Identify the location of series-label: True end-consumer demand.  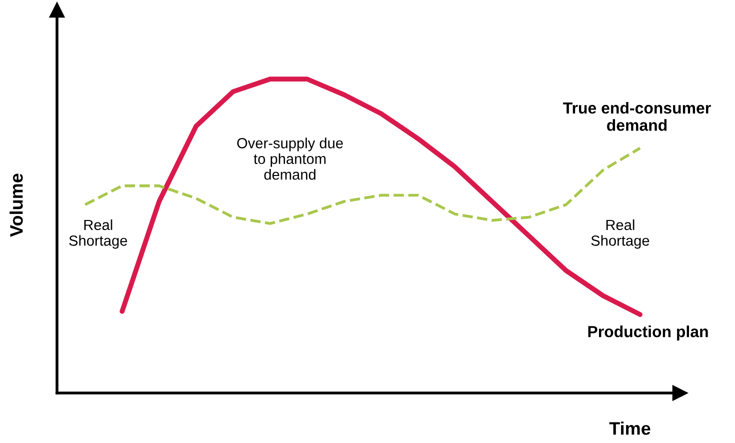
(637, 116).